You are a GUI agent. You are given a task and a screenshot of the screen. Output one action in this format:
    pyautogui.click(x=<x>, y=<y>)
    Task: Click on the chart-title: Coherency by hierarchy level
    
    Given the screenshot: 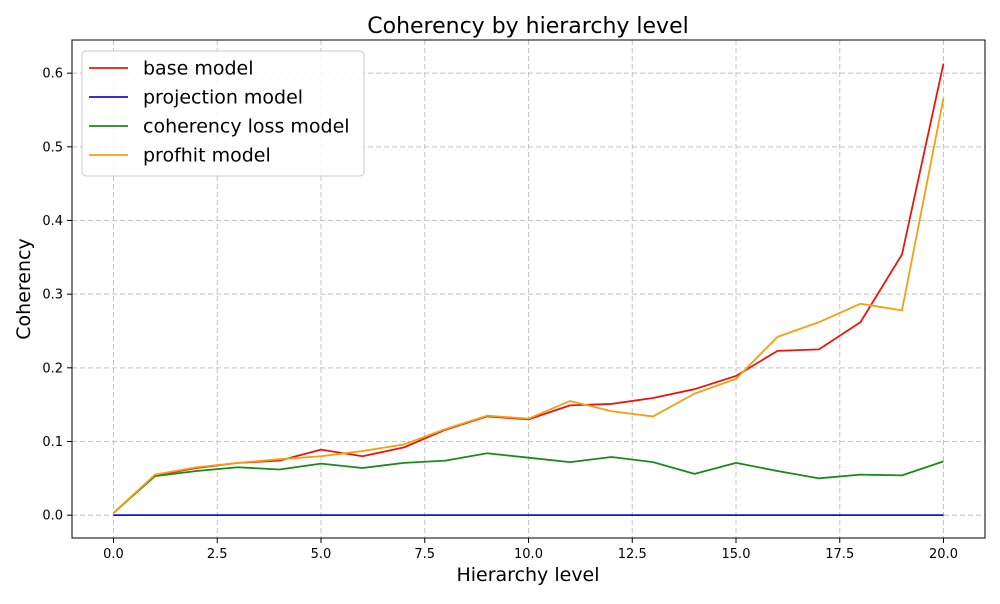 What is the action you would take?
    pyautogui.click(x=527, y=26)
    